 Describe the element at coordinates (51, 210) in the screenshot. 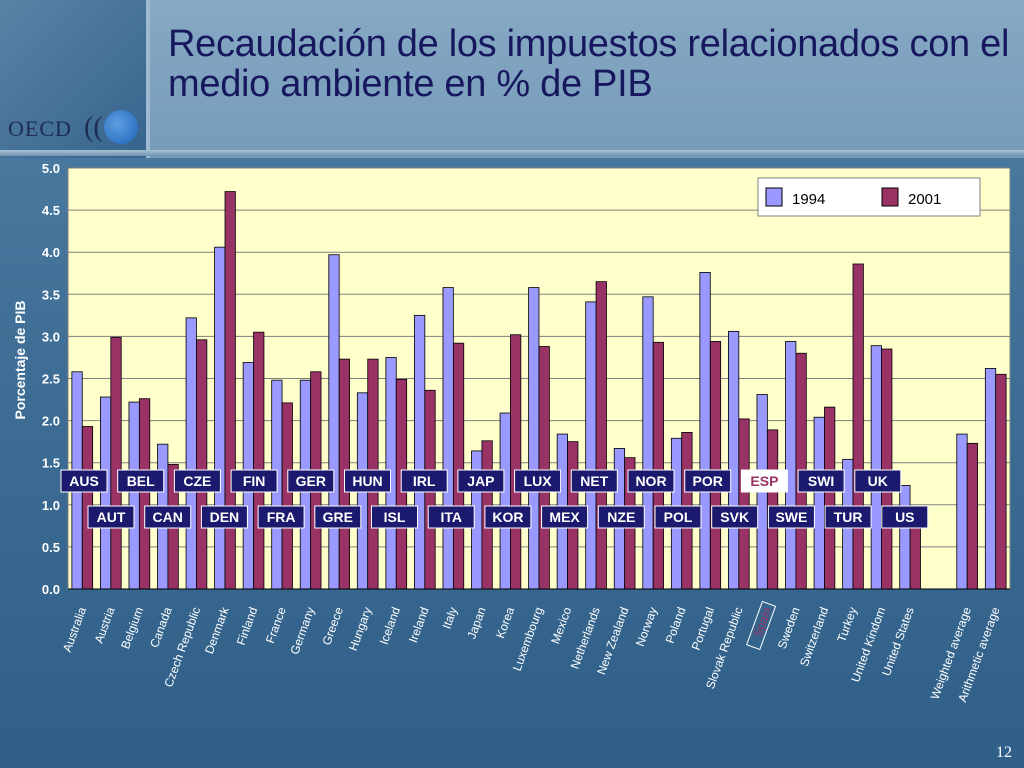

I see `y-tick-label: 4.5` at that location.